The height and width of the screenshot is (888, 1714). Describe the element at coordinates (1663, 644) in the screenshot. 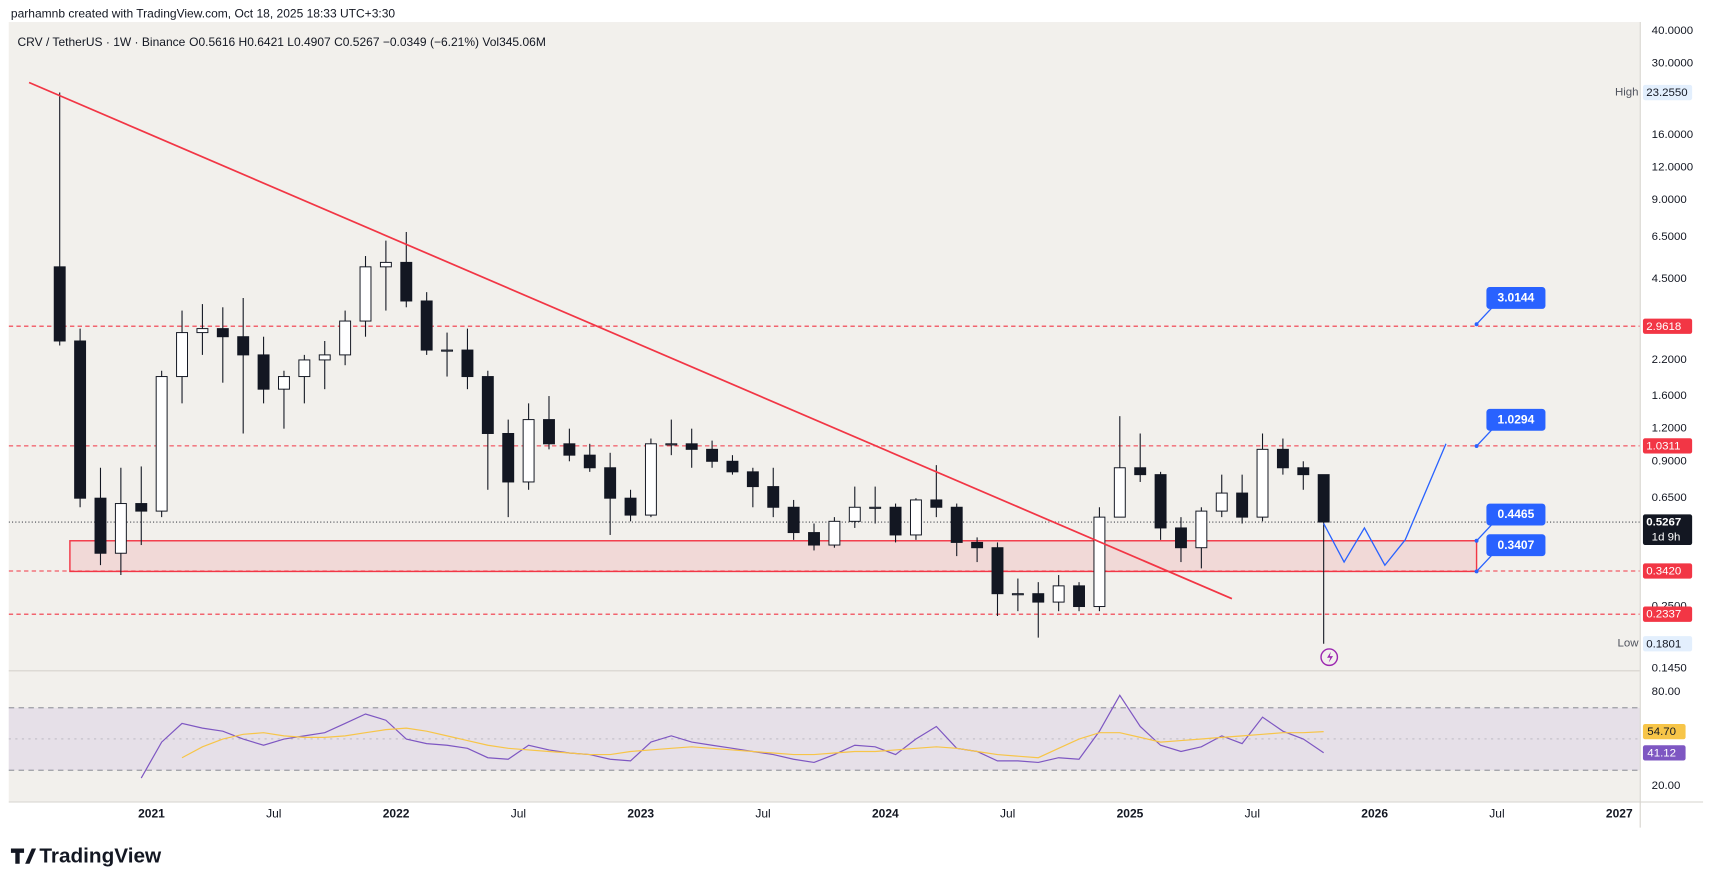

I see `low-label: 0.1801` at that location.